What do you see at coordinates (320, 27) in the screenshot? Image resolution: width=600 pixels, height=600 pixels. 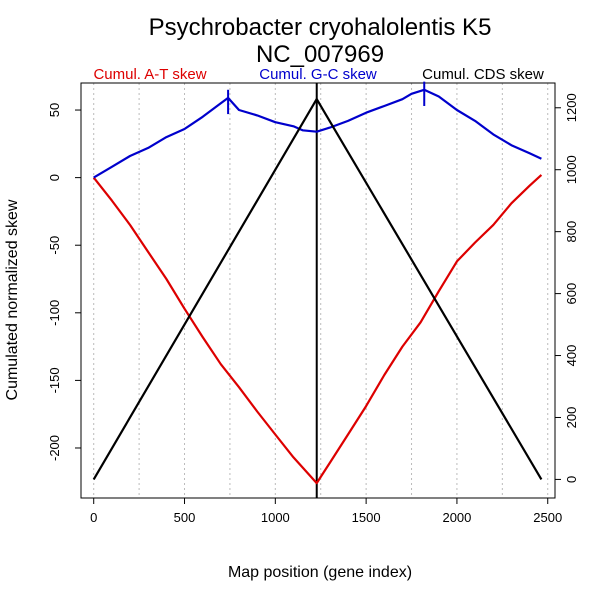 I see `chart-title: Psychrobacter cryohalolentis K5` at bounding box center [320, 27].